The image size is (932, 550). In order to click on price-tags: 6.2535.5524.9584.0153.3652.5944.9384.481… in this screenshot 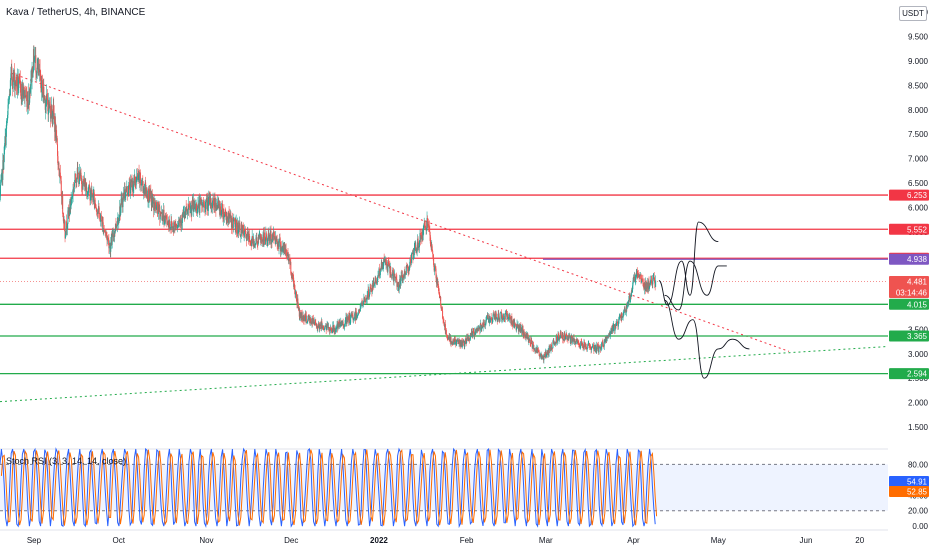, I will do `click(909, 284)`.